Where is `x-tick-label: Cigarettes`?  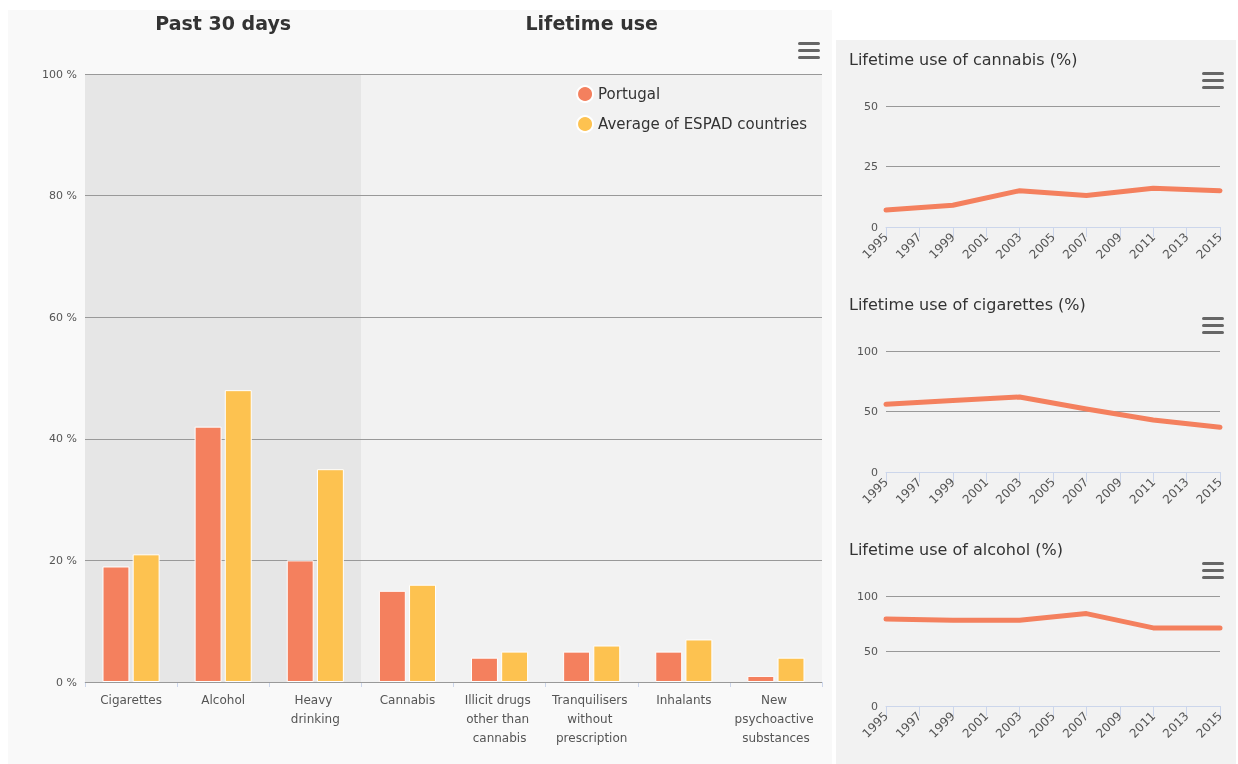
x-tick-label: Cigarettes is located at coordinates (131, 699).